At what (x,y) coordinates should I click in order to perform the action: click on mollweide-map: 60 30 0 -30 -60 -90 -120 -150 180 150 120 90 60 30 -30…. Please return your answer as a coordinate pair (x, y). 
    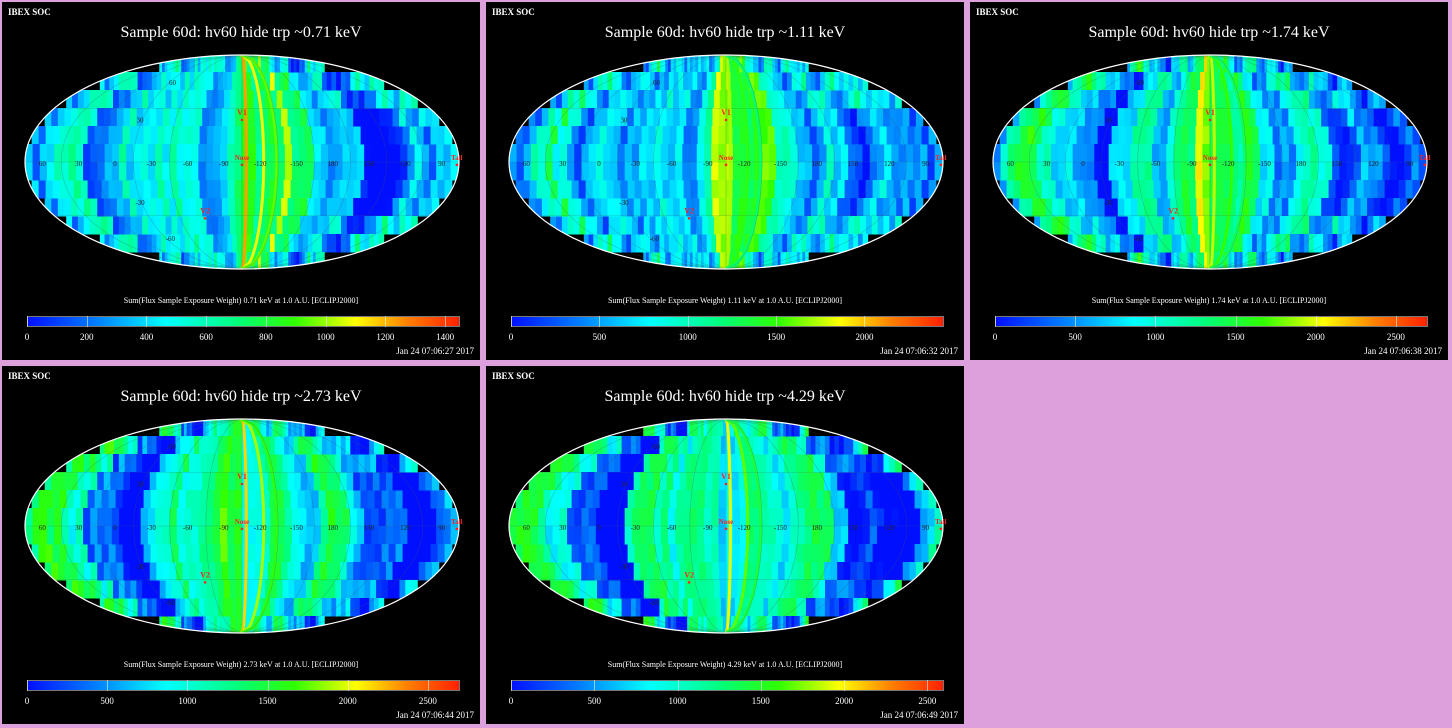
    Looking at the image, I should click on (727, 162).